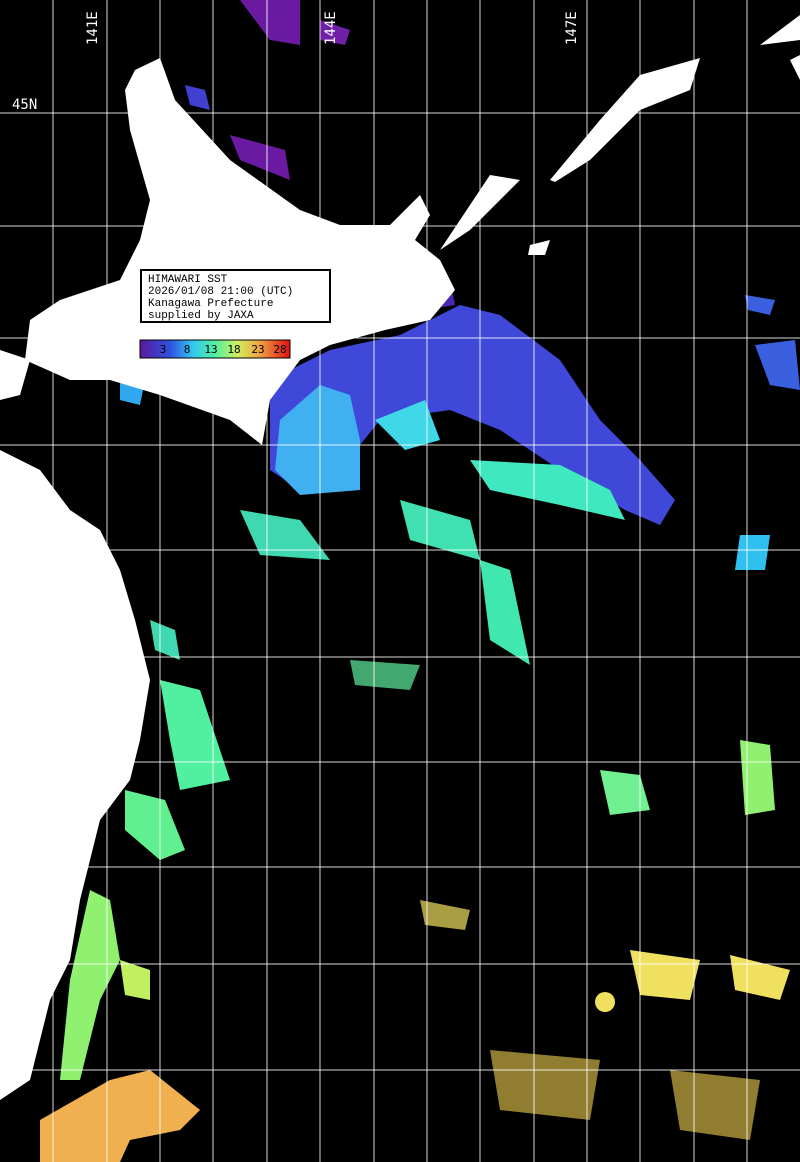 The width and height of the screenshot is (800, 1162). I want to click on colorbar-label: 18, so click(233, 349).